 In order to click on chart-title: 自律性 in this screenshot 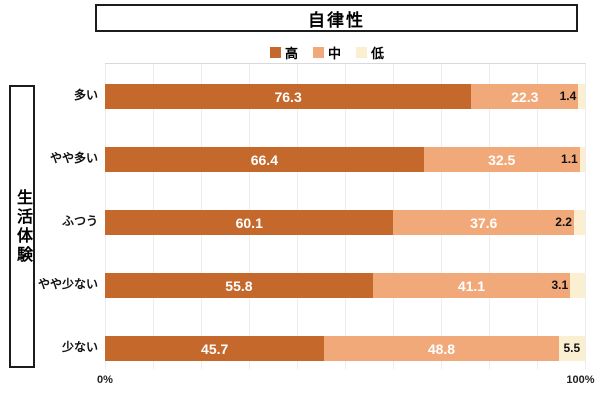, I will do `click(336, 20)`.